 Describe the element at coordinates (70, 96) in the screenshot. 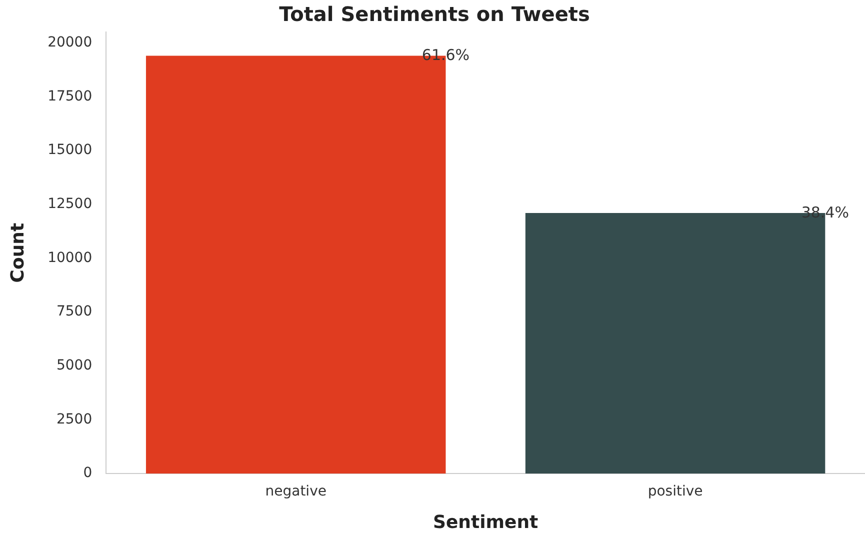

I see `y-tick-label: 17500` at that location.